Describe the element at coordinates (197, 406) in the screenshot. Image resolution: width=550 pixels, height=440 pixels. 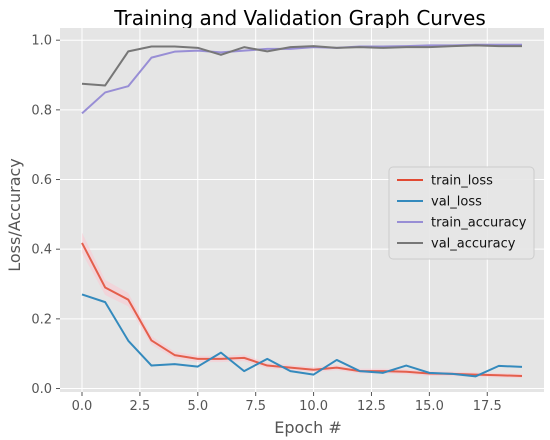
I see `x-tick-label: 5.0` at that location.